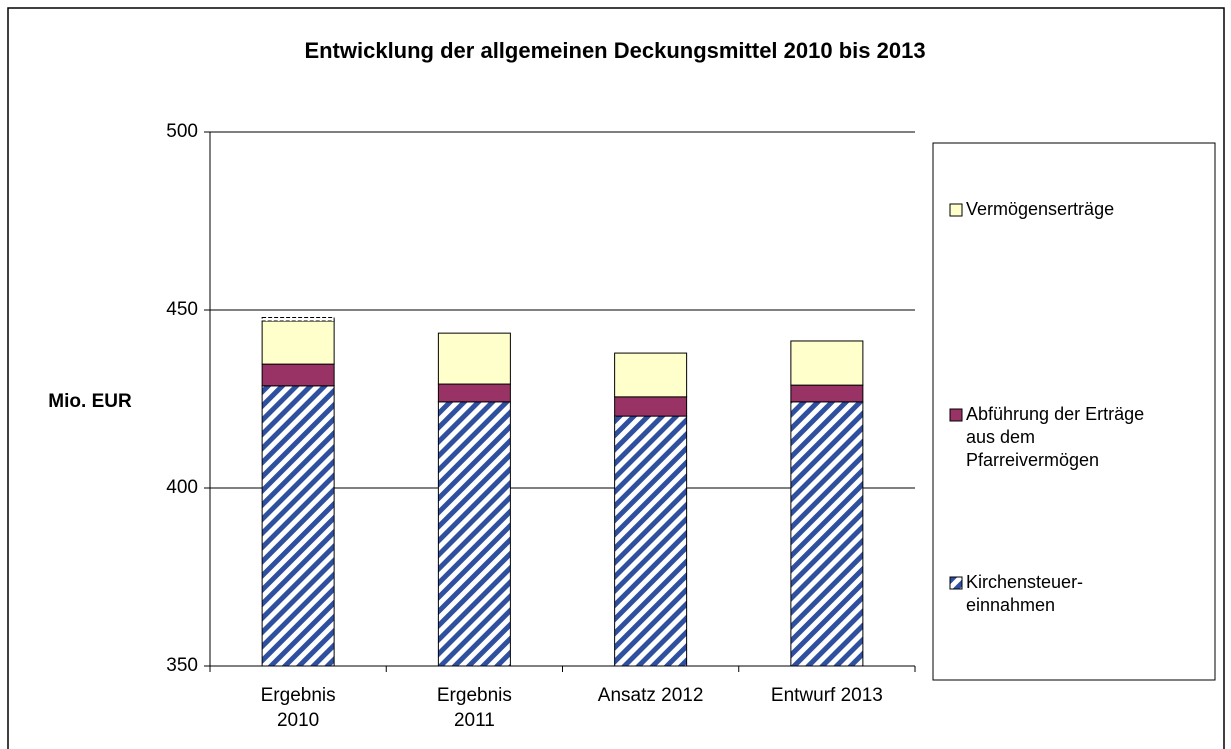 The width and height of the screenshot is (1231, 749). I want to click on legend-label: aus dem, so click(1000, 437).